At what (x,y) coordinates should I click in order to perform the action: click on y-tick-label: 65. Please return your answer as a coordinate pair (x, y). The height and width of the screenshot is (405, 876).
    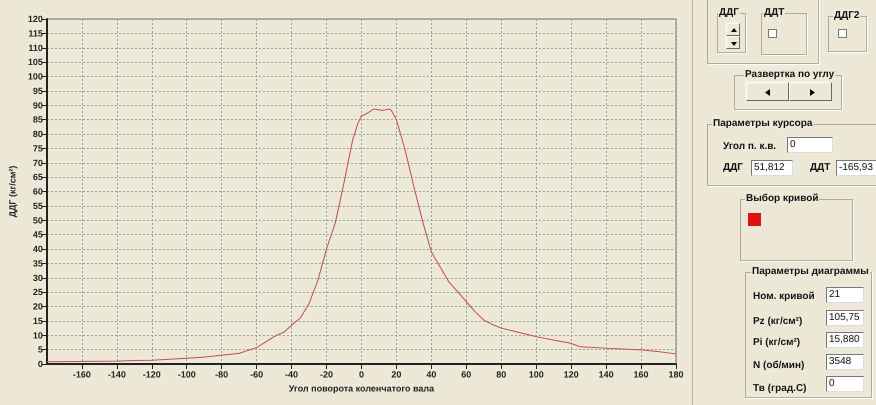
    Looking at the image, I should click on (37, 177).